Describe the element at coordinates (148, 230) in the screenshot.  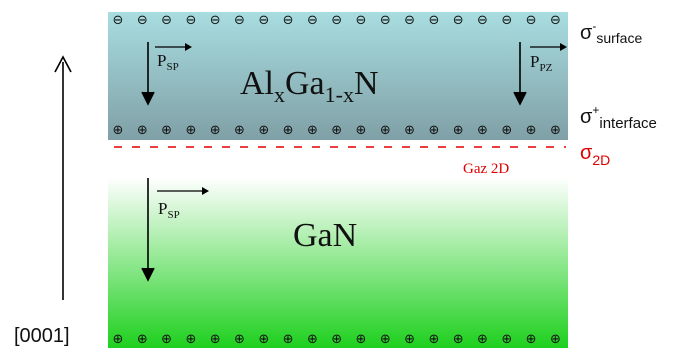
I see `p-sp-bottom-arrow` at that location.